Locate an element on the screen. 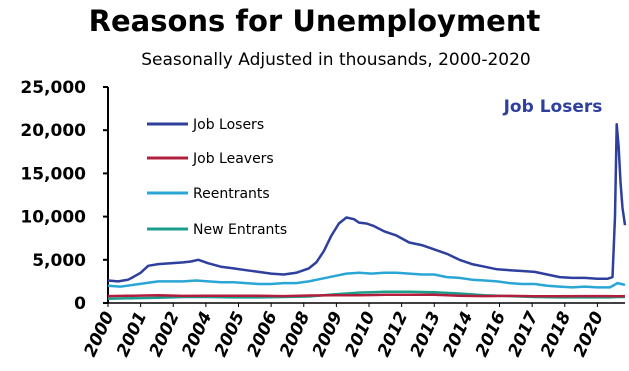 The height and width of the screenshot is (371, 629). y-tick-label: 10,000 is located at coordinates (53, 218).